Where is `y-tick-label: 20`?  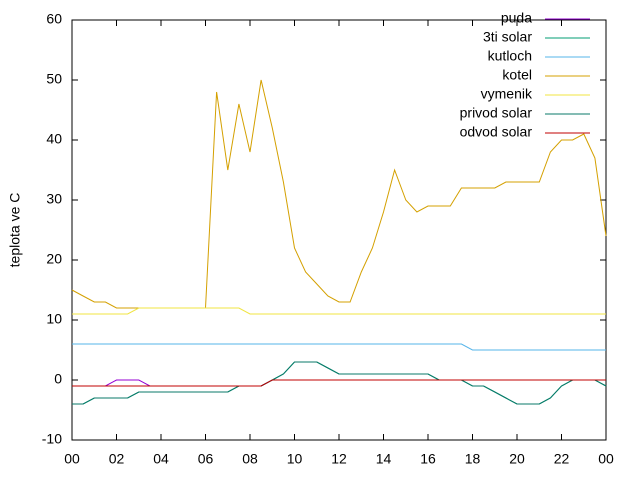
y-tick-label: 20 is located at coordinates (54, 259).